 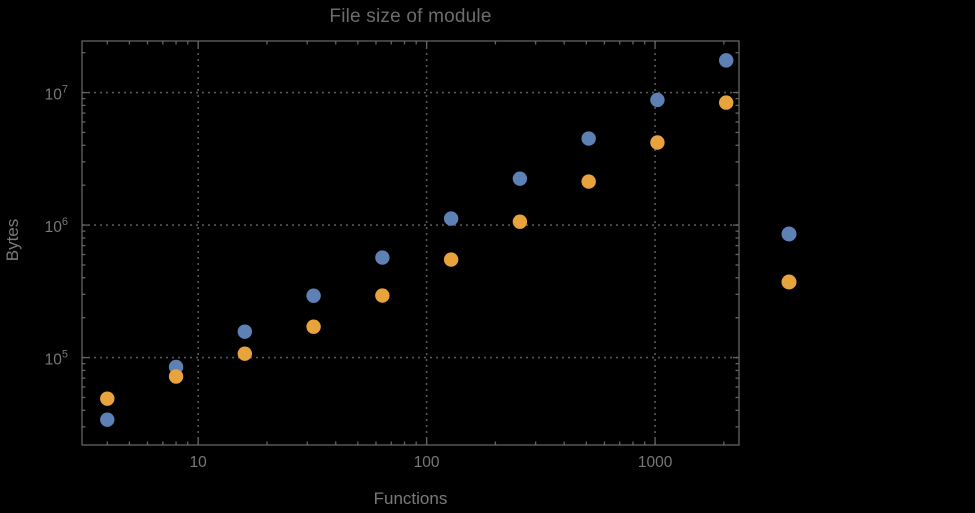 I want to click on x-tick-label: 100, so click(x=427, y=462).